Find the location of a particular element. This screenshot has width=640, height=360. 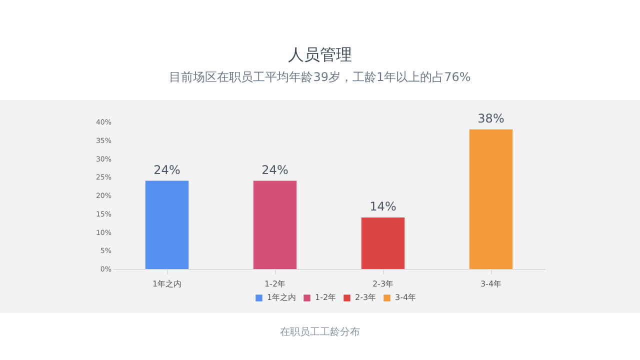

x-tick-label: 1年之内 is located at coordinates (167, 284).